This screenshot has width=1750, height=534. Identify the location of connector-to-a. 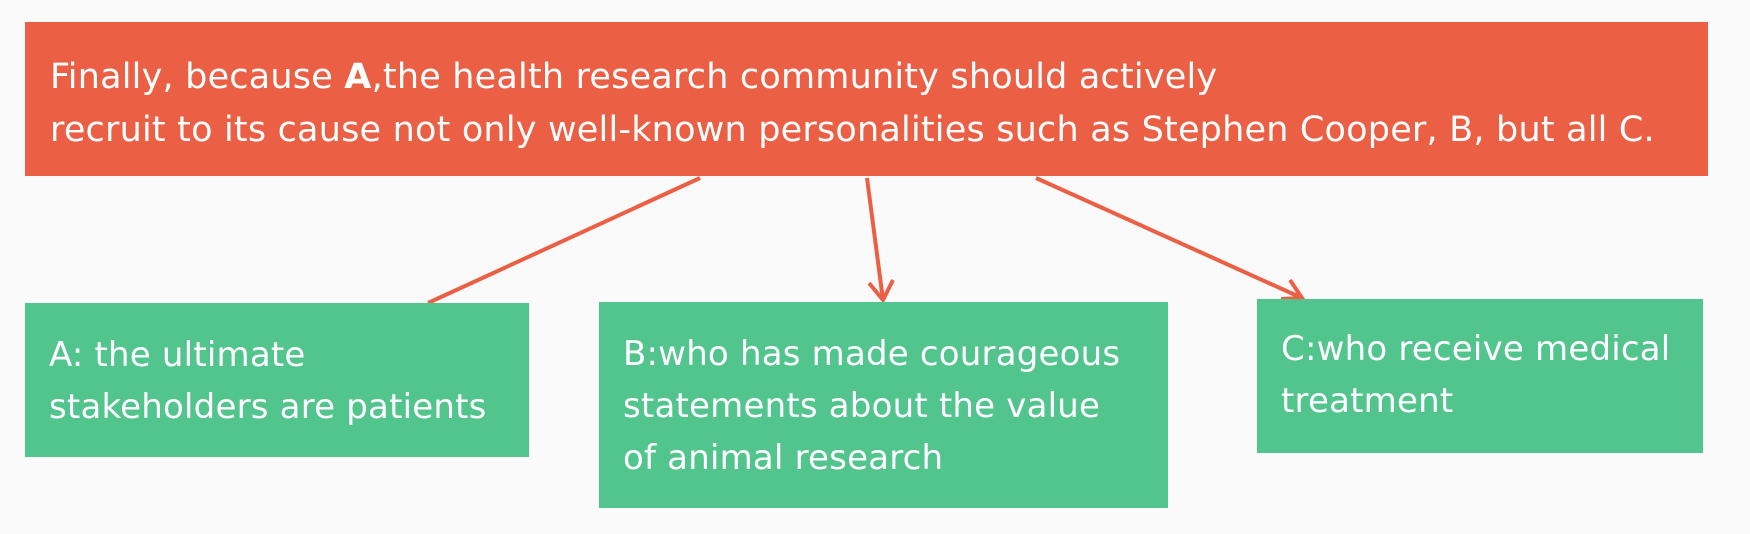
(564, 240).